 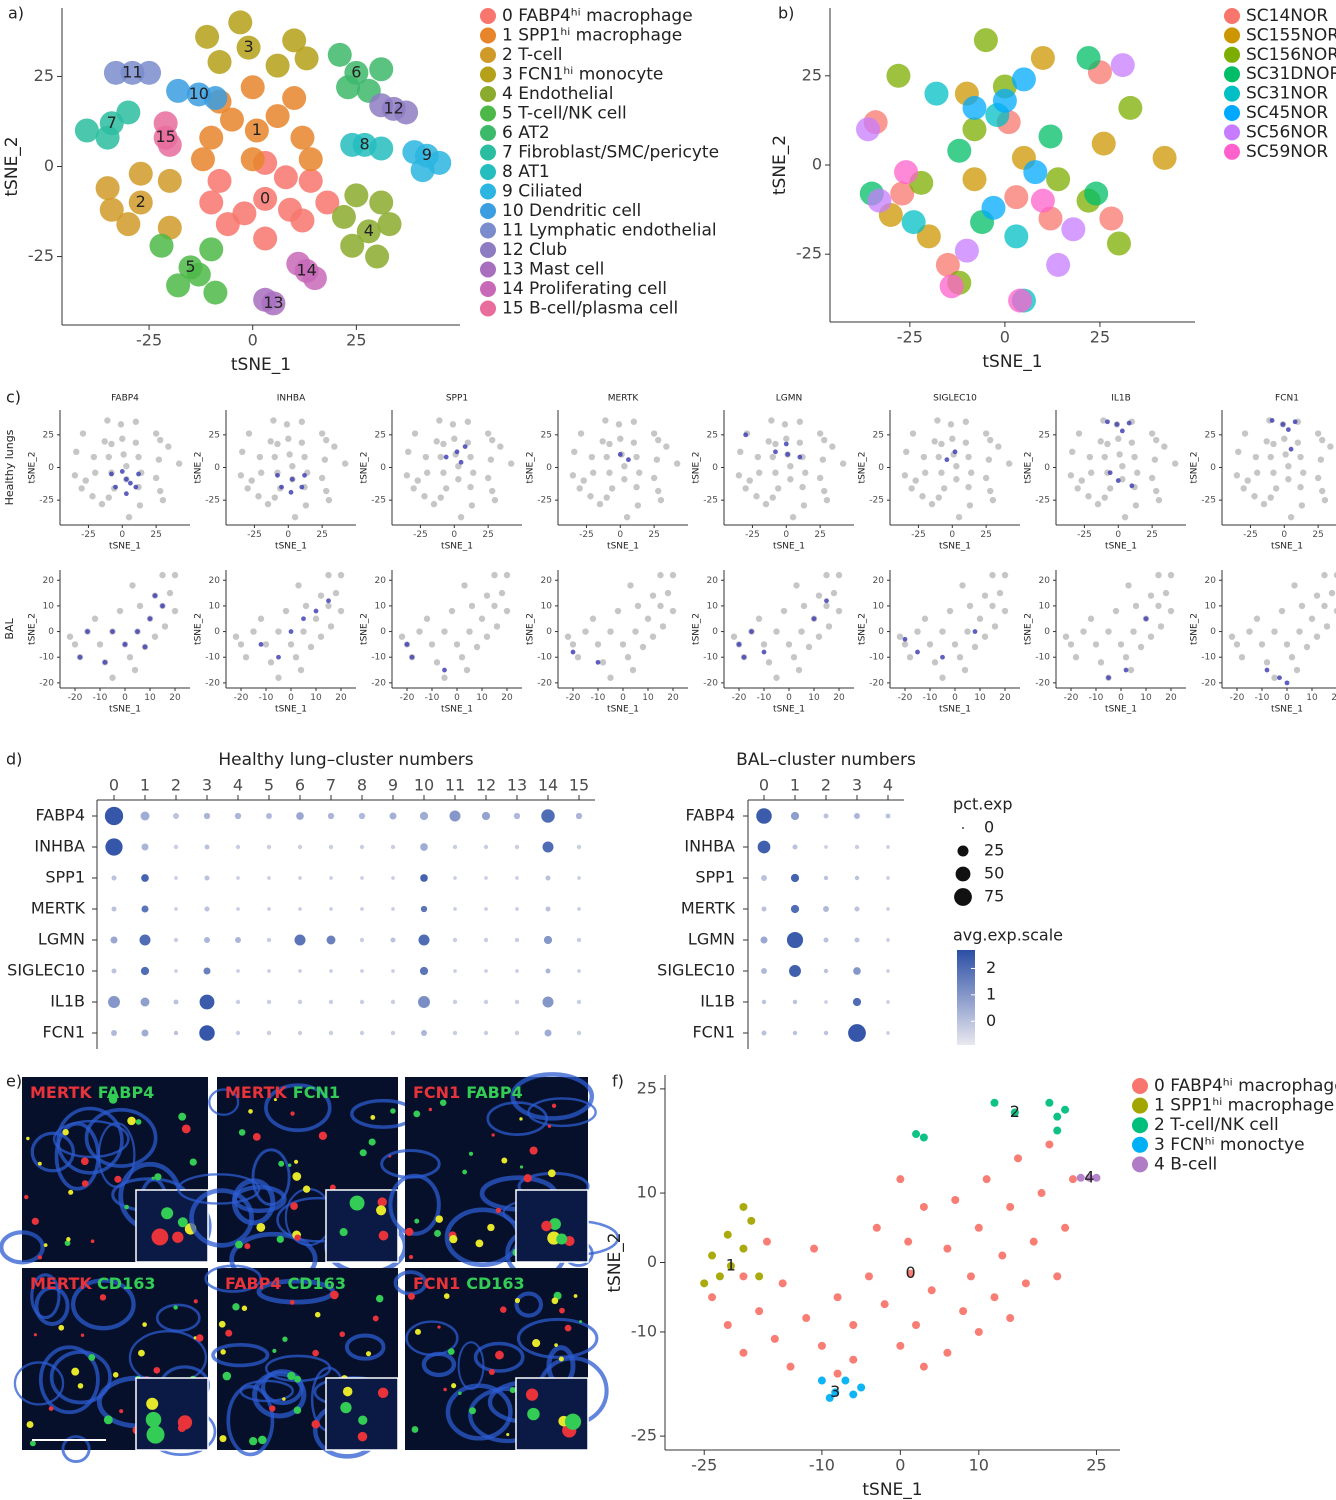 What do you see at coordinates (1244, 1106) in the screenshot?
I see `legend-label: 1 SPP1ʰⁱ macrophage` at bounding box center [1244, 1106].